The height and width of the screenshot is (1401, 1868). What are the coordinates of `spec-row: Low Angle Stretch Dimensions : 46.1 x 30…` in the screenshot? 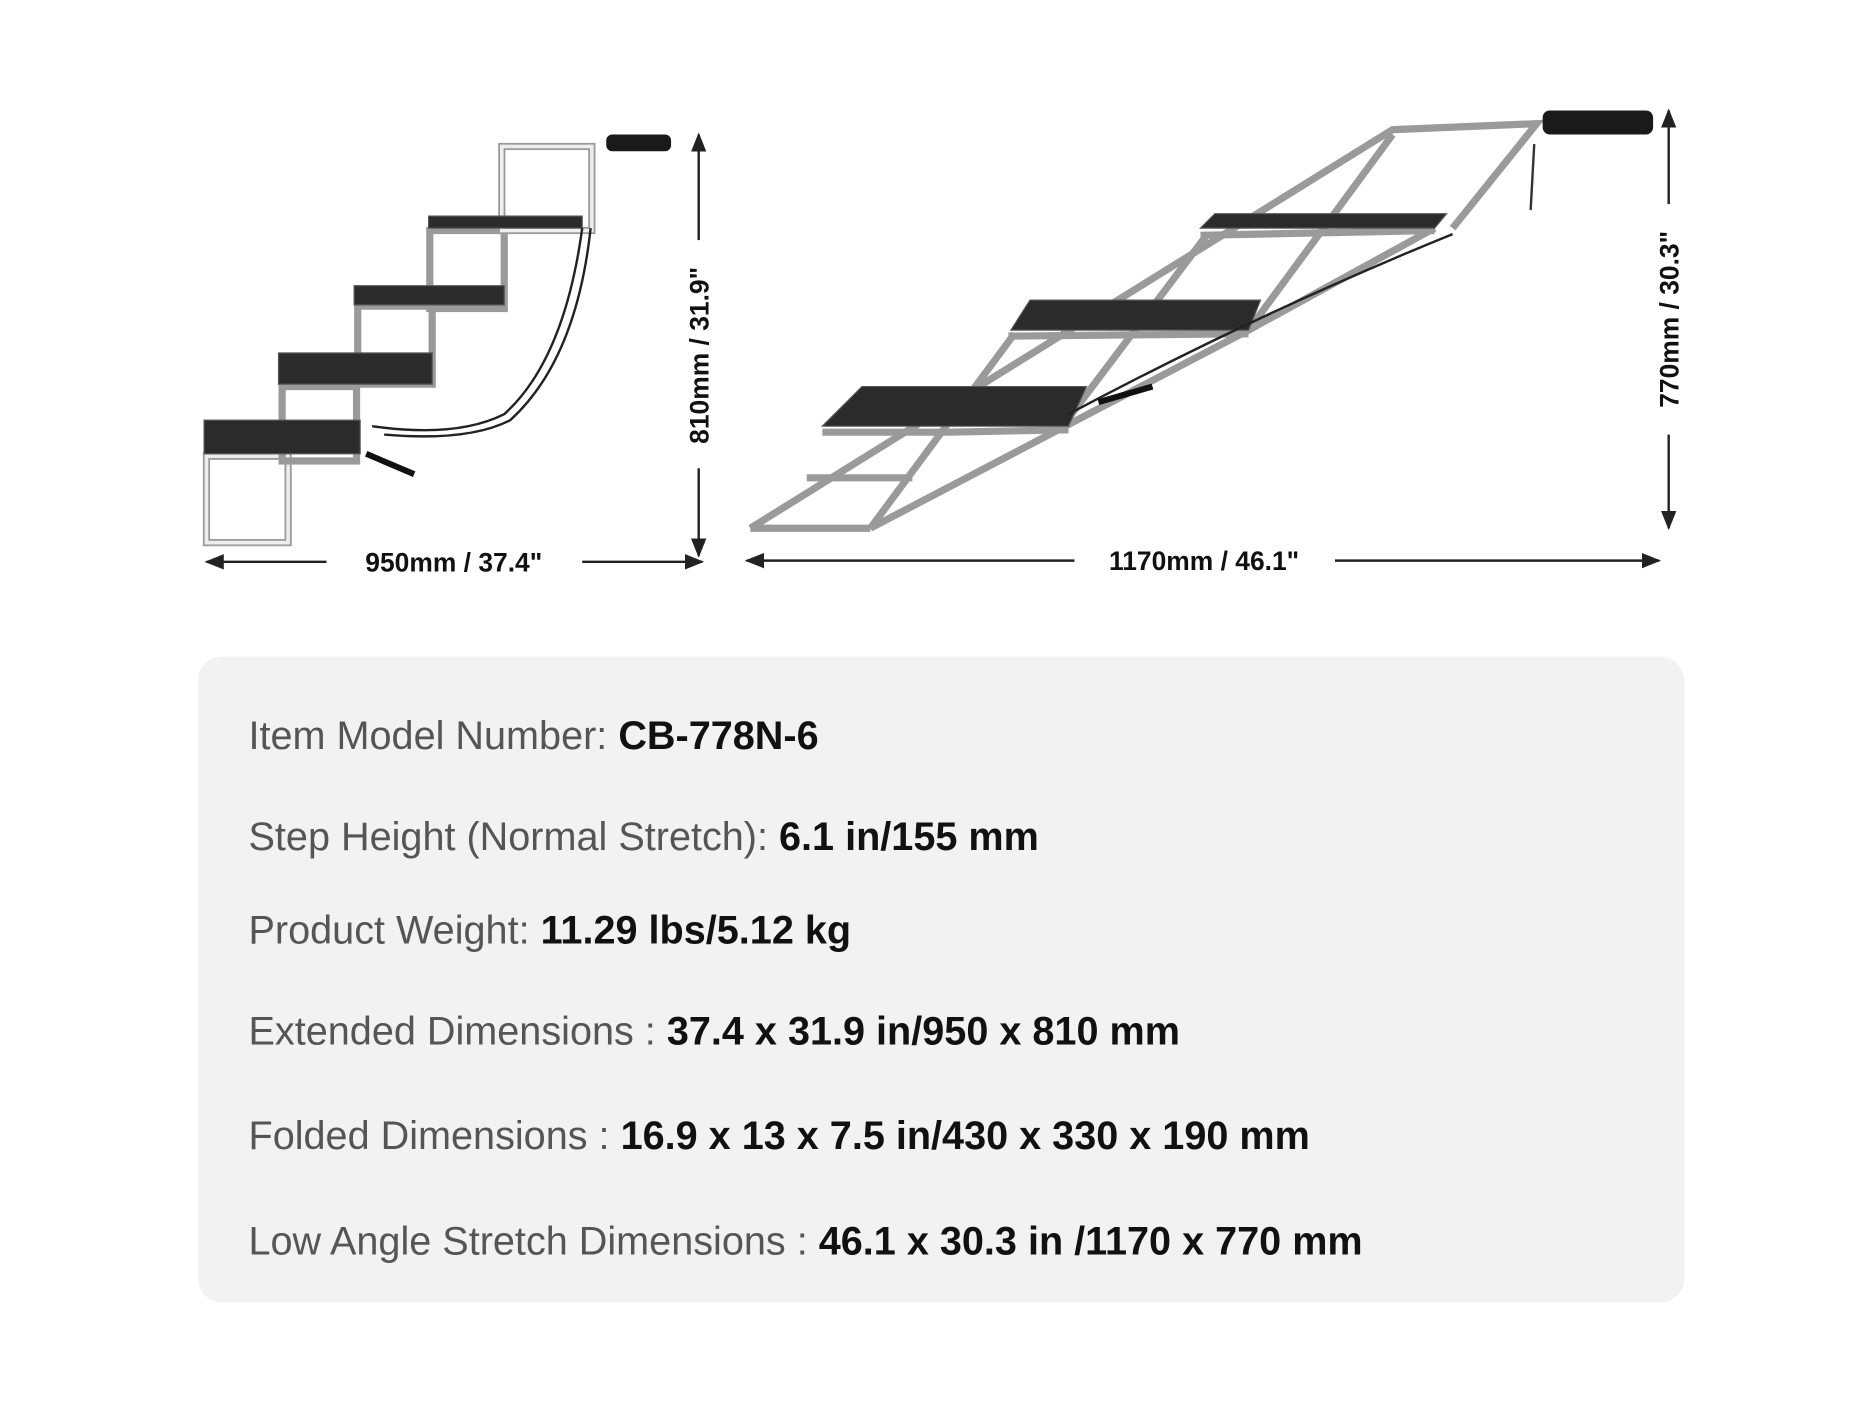 It's located at (806, 1242).